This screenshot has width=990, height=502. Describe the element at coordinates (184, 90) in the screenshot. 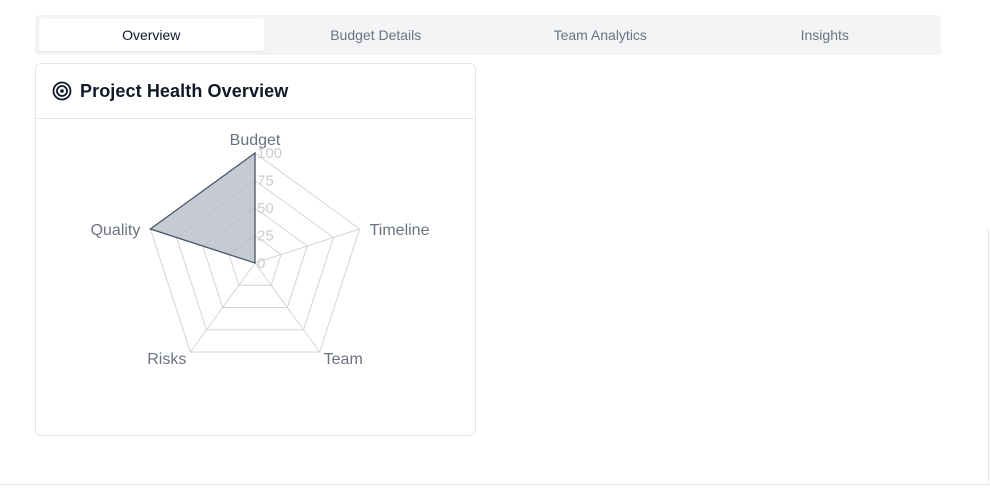

I see `card-title: Project Health Overview` at that location.